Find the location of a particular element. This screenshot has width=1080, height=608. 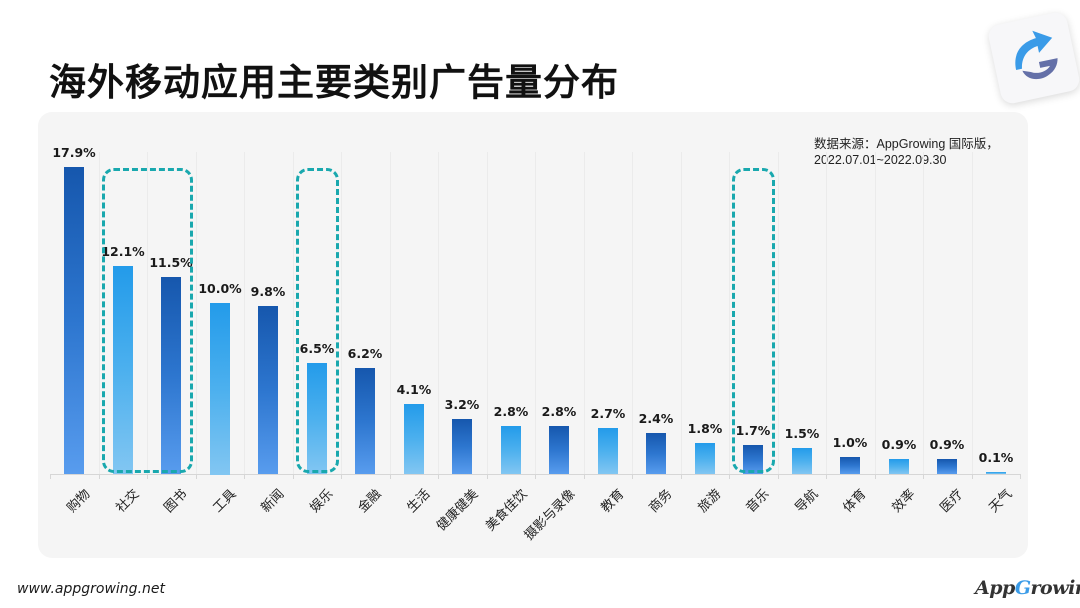

category-label: 教育 is located at coordinates (613, 501).